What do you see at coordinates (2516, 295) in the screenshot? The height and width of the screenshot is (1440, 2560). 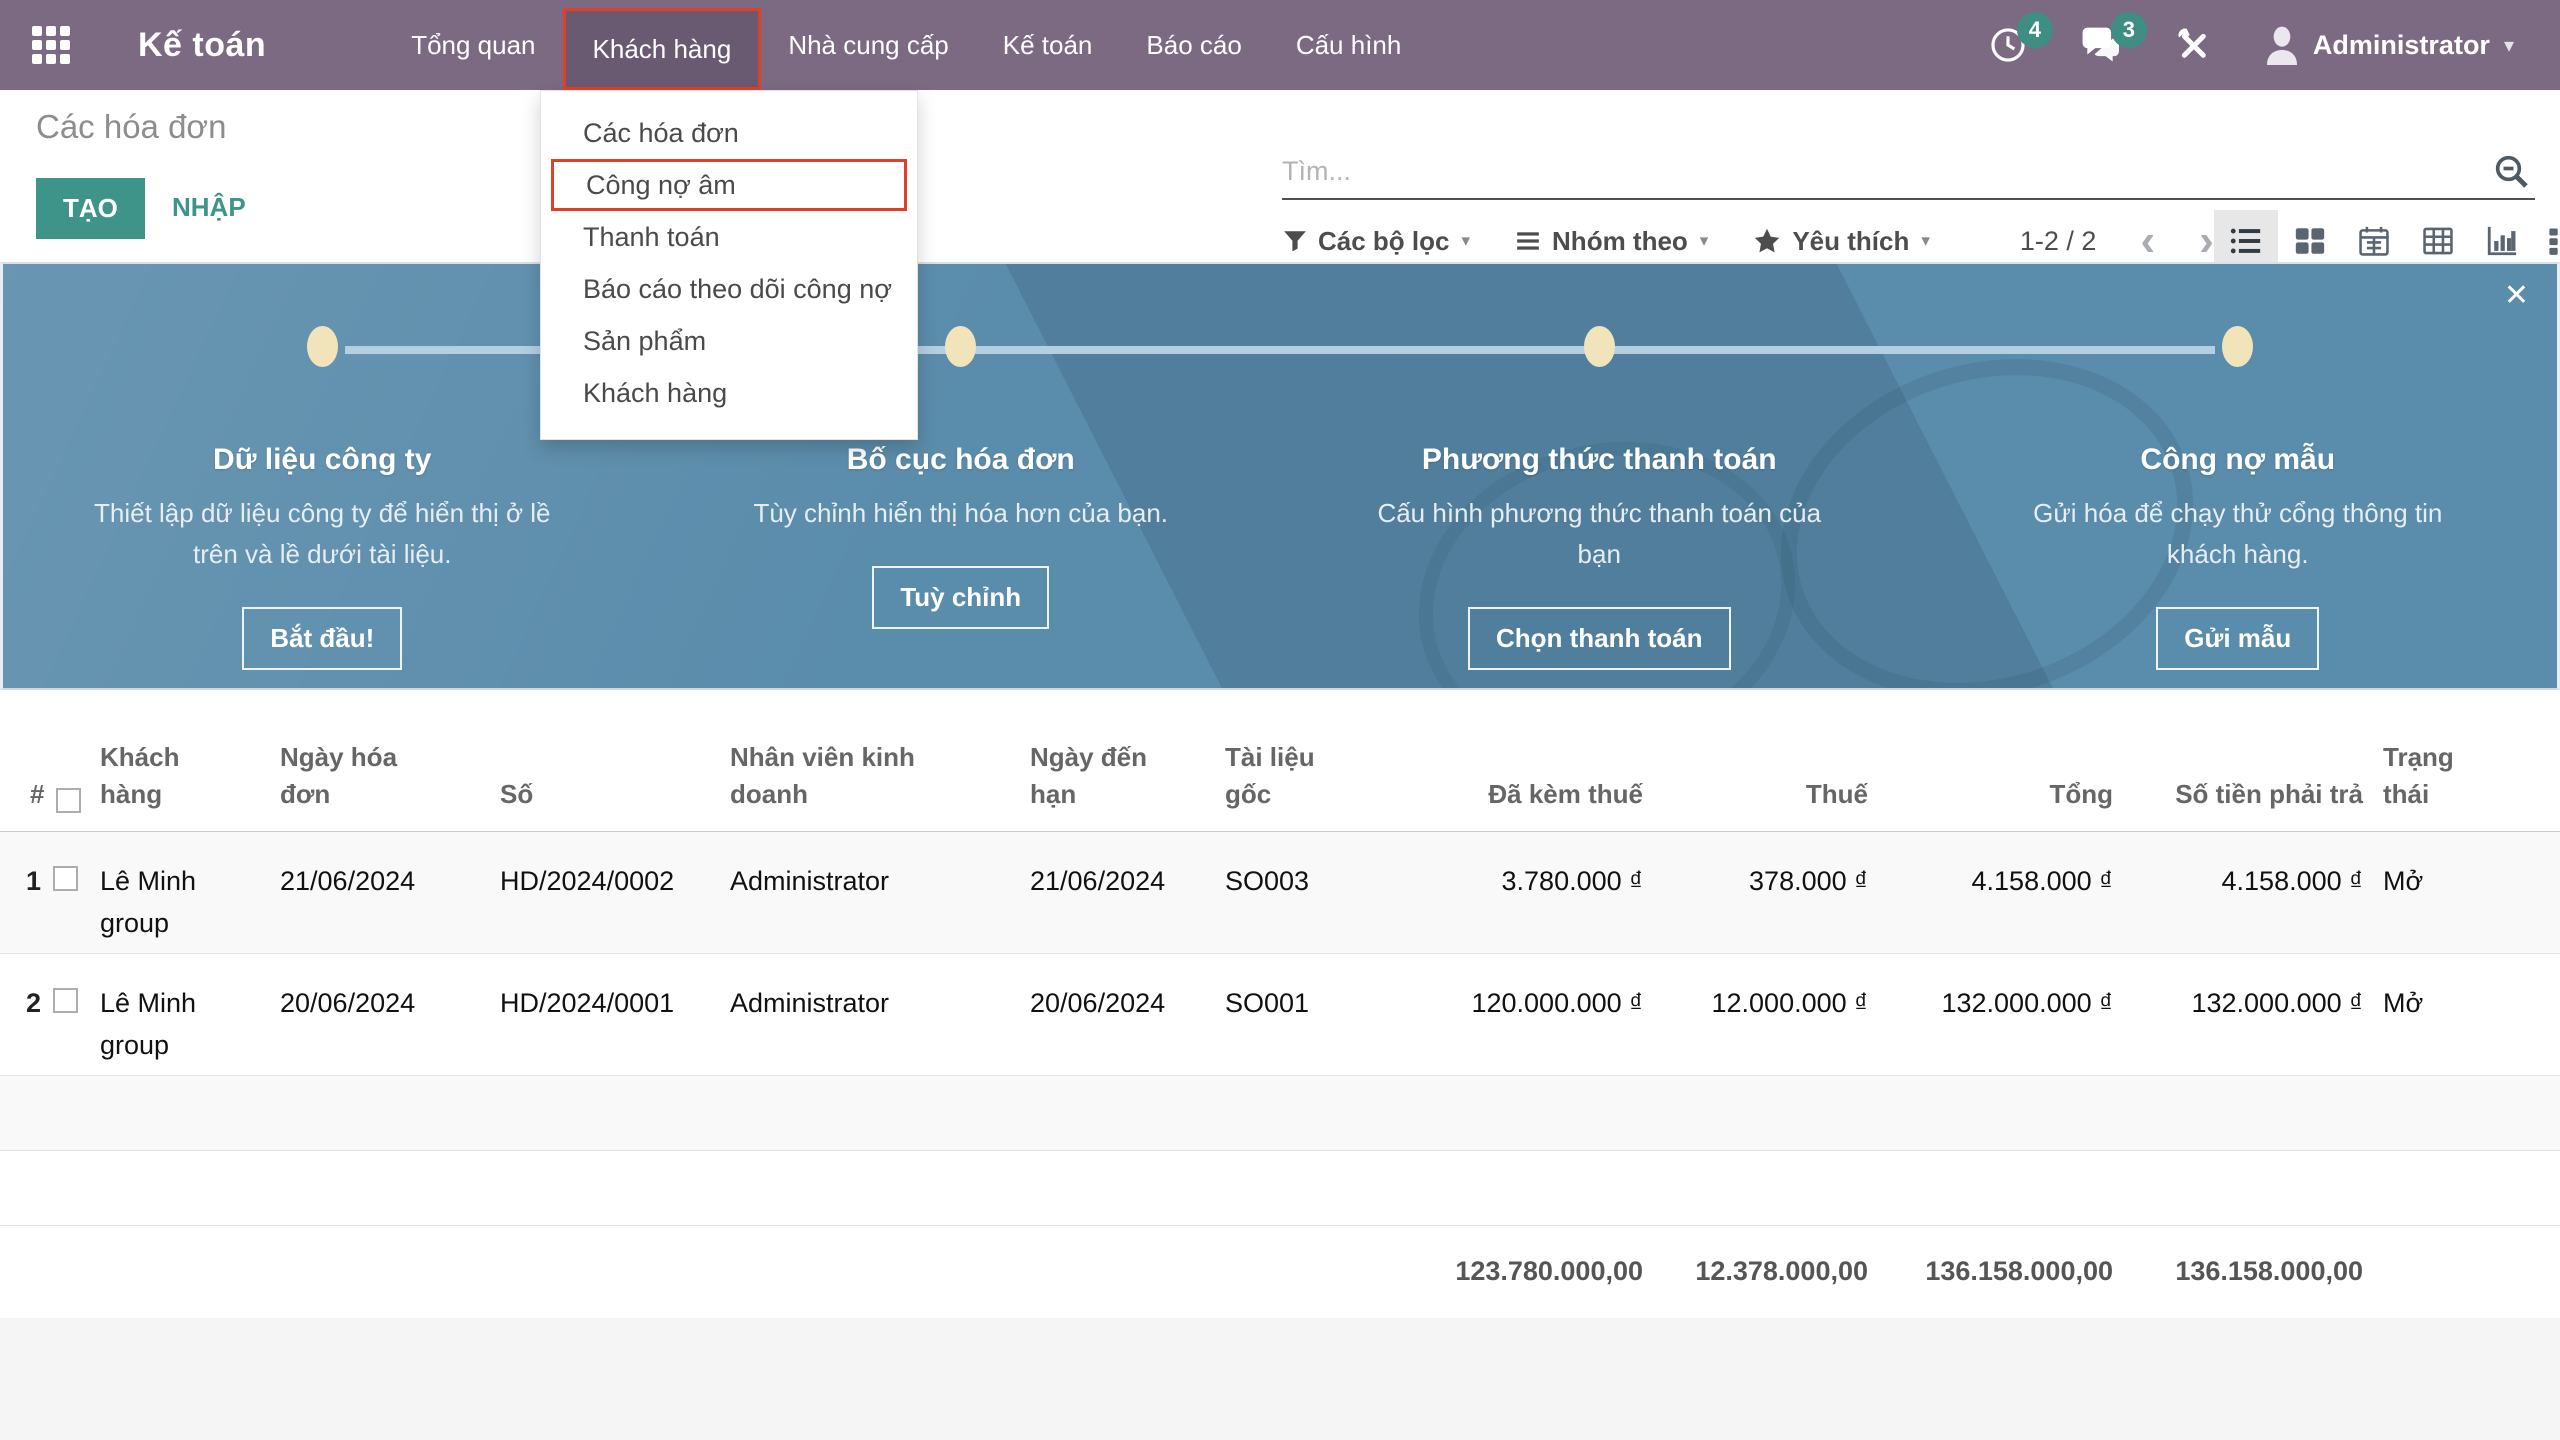 I see `banner-close-icon: ✕` at bounding box center [2516, 295].